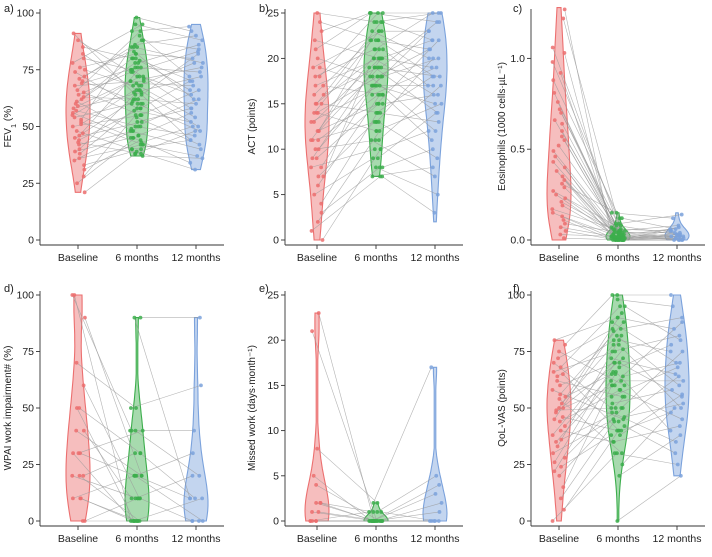 The height and width of the screenshot is (557, 712). What do you see at coordinates (611, 212) in the screenshot?
I see `data-point-6-months-c` at bounding box center [611, 212].